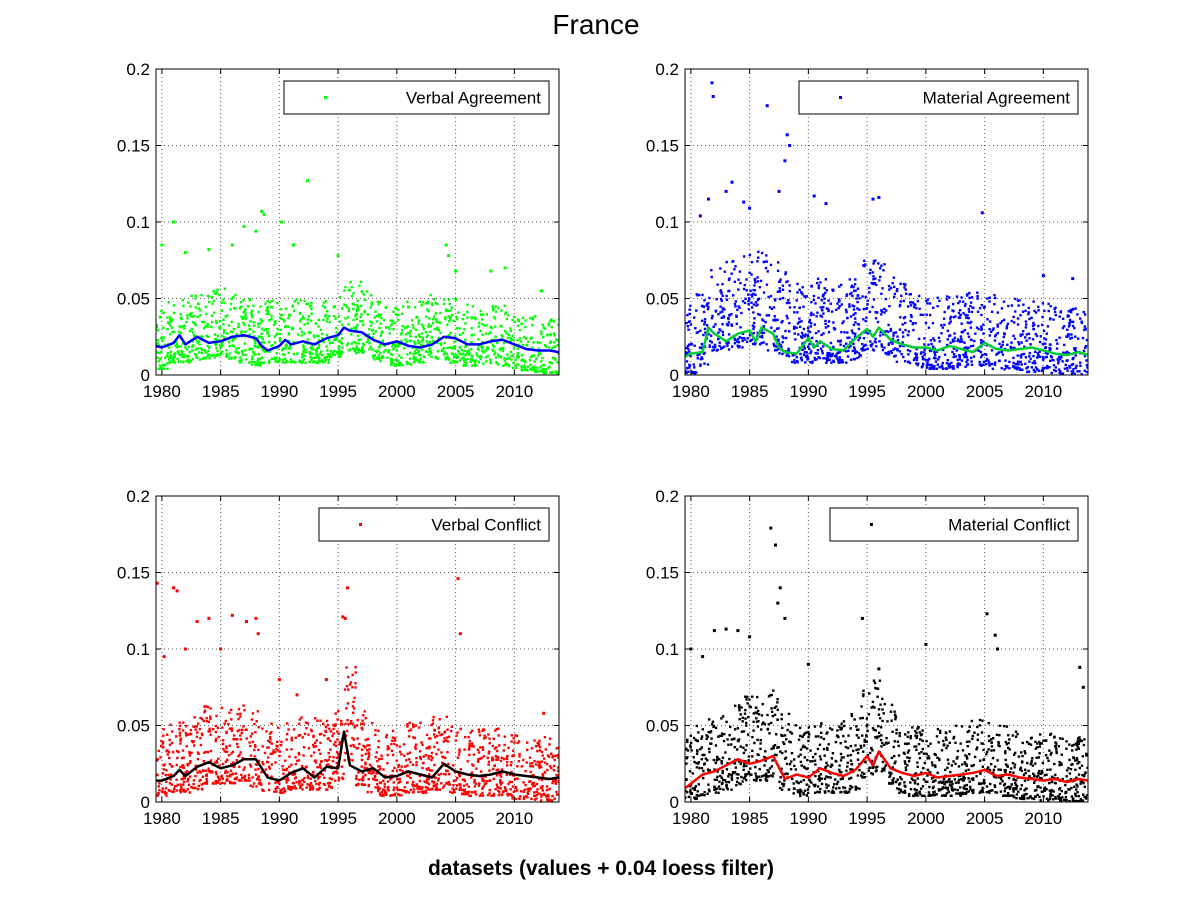  I want to click on legend-box, so click(434, 524).